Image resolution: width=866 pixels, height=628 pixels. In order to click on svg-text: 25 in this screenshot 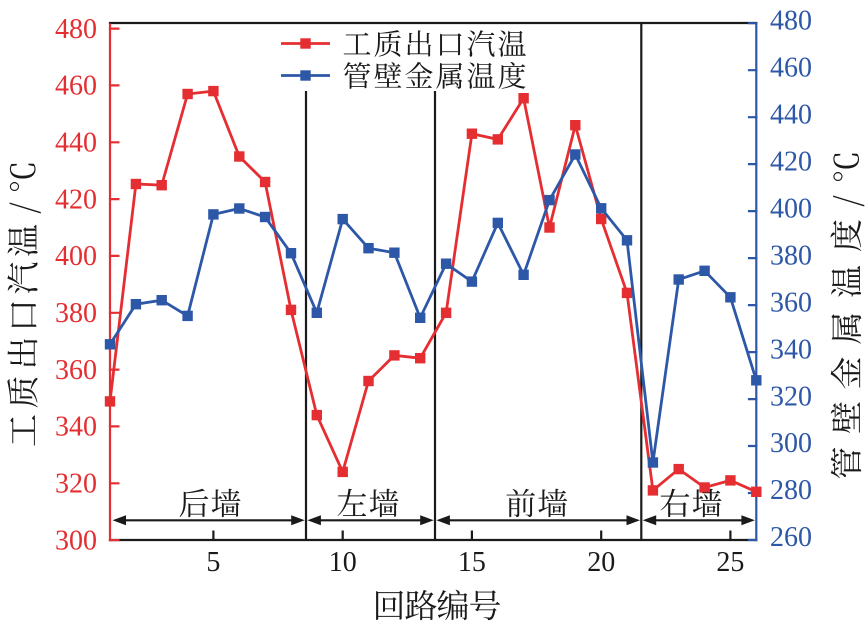, I will do `click(730, 562)`.